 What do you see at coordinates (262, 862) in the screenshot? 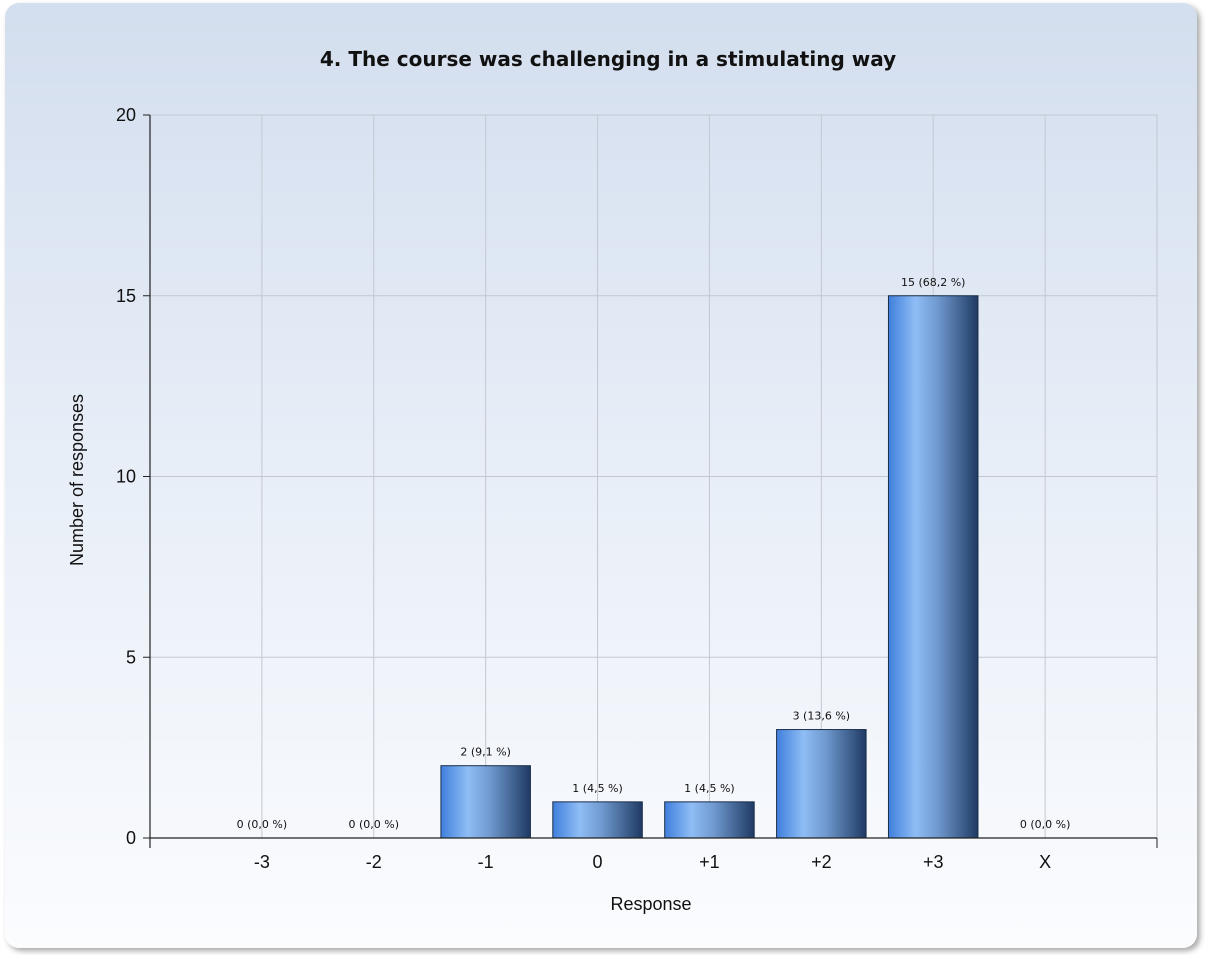
I see `x-tick-label: -3` at bounding box center [262, 862].